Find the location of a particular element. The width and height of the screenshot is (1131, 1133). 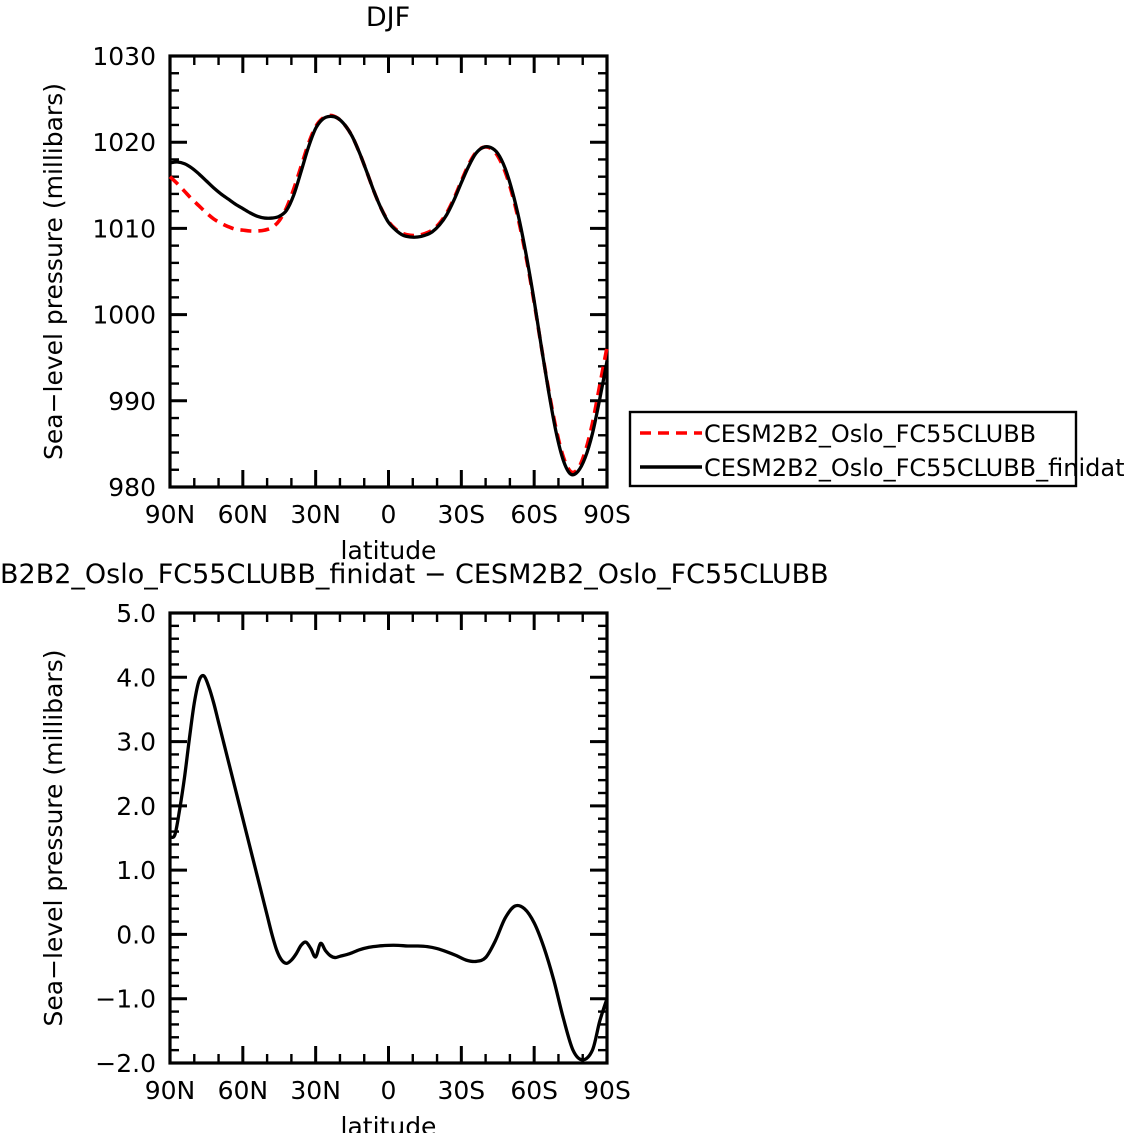

y-tick-label: 1000 is located at coordinates (124, 315).